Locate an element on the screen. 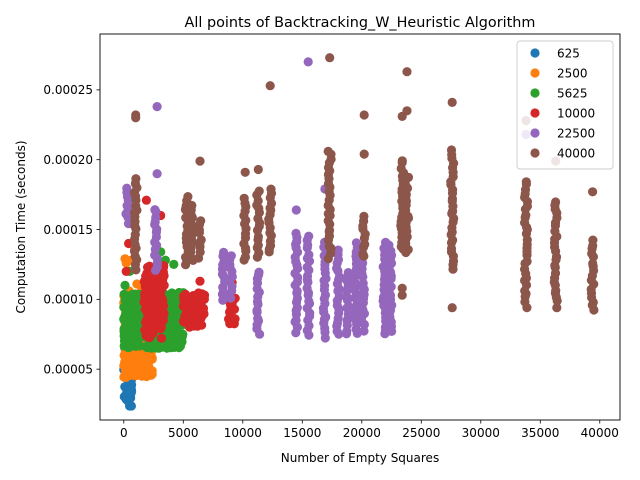 This screenshot has width=640, height=480. legend: 625 2500 5625 10000 22500 40000 is located at coordinates (565, 105).